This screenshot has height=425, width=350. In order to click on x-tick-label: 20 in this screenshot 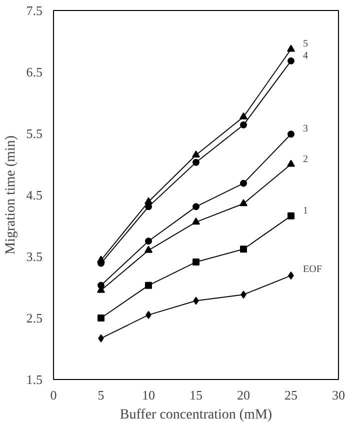, I will do `click(243, 395)`.